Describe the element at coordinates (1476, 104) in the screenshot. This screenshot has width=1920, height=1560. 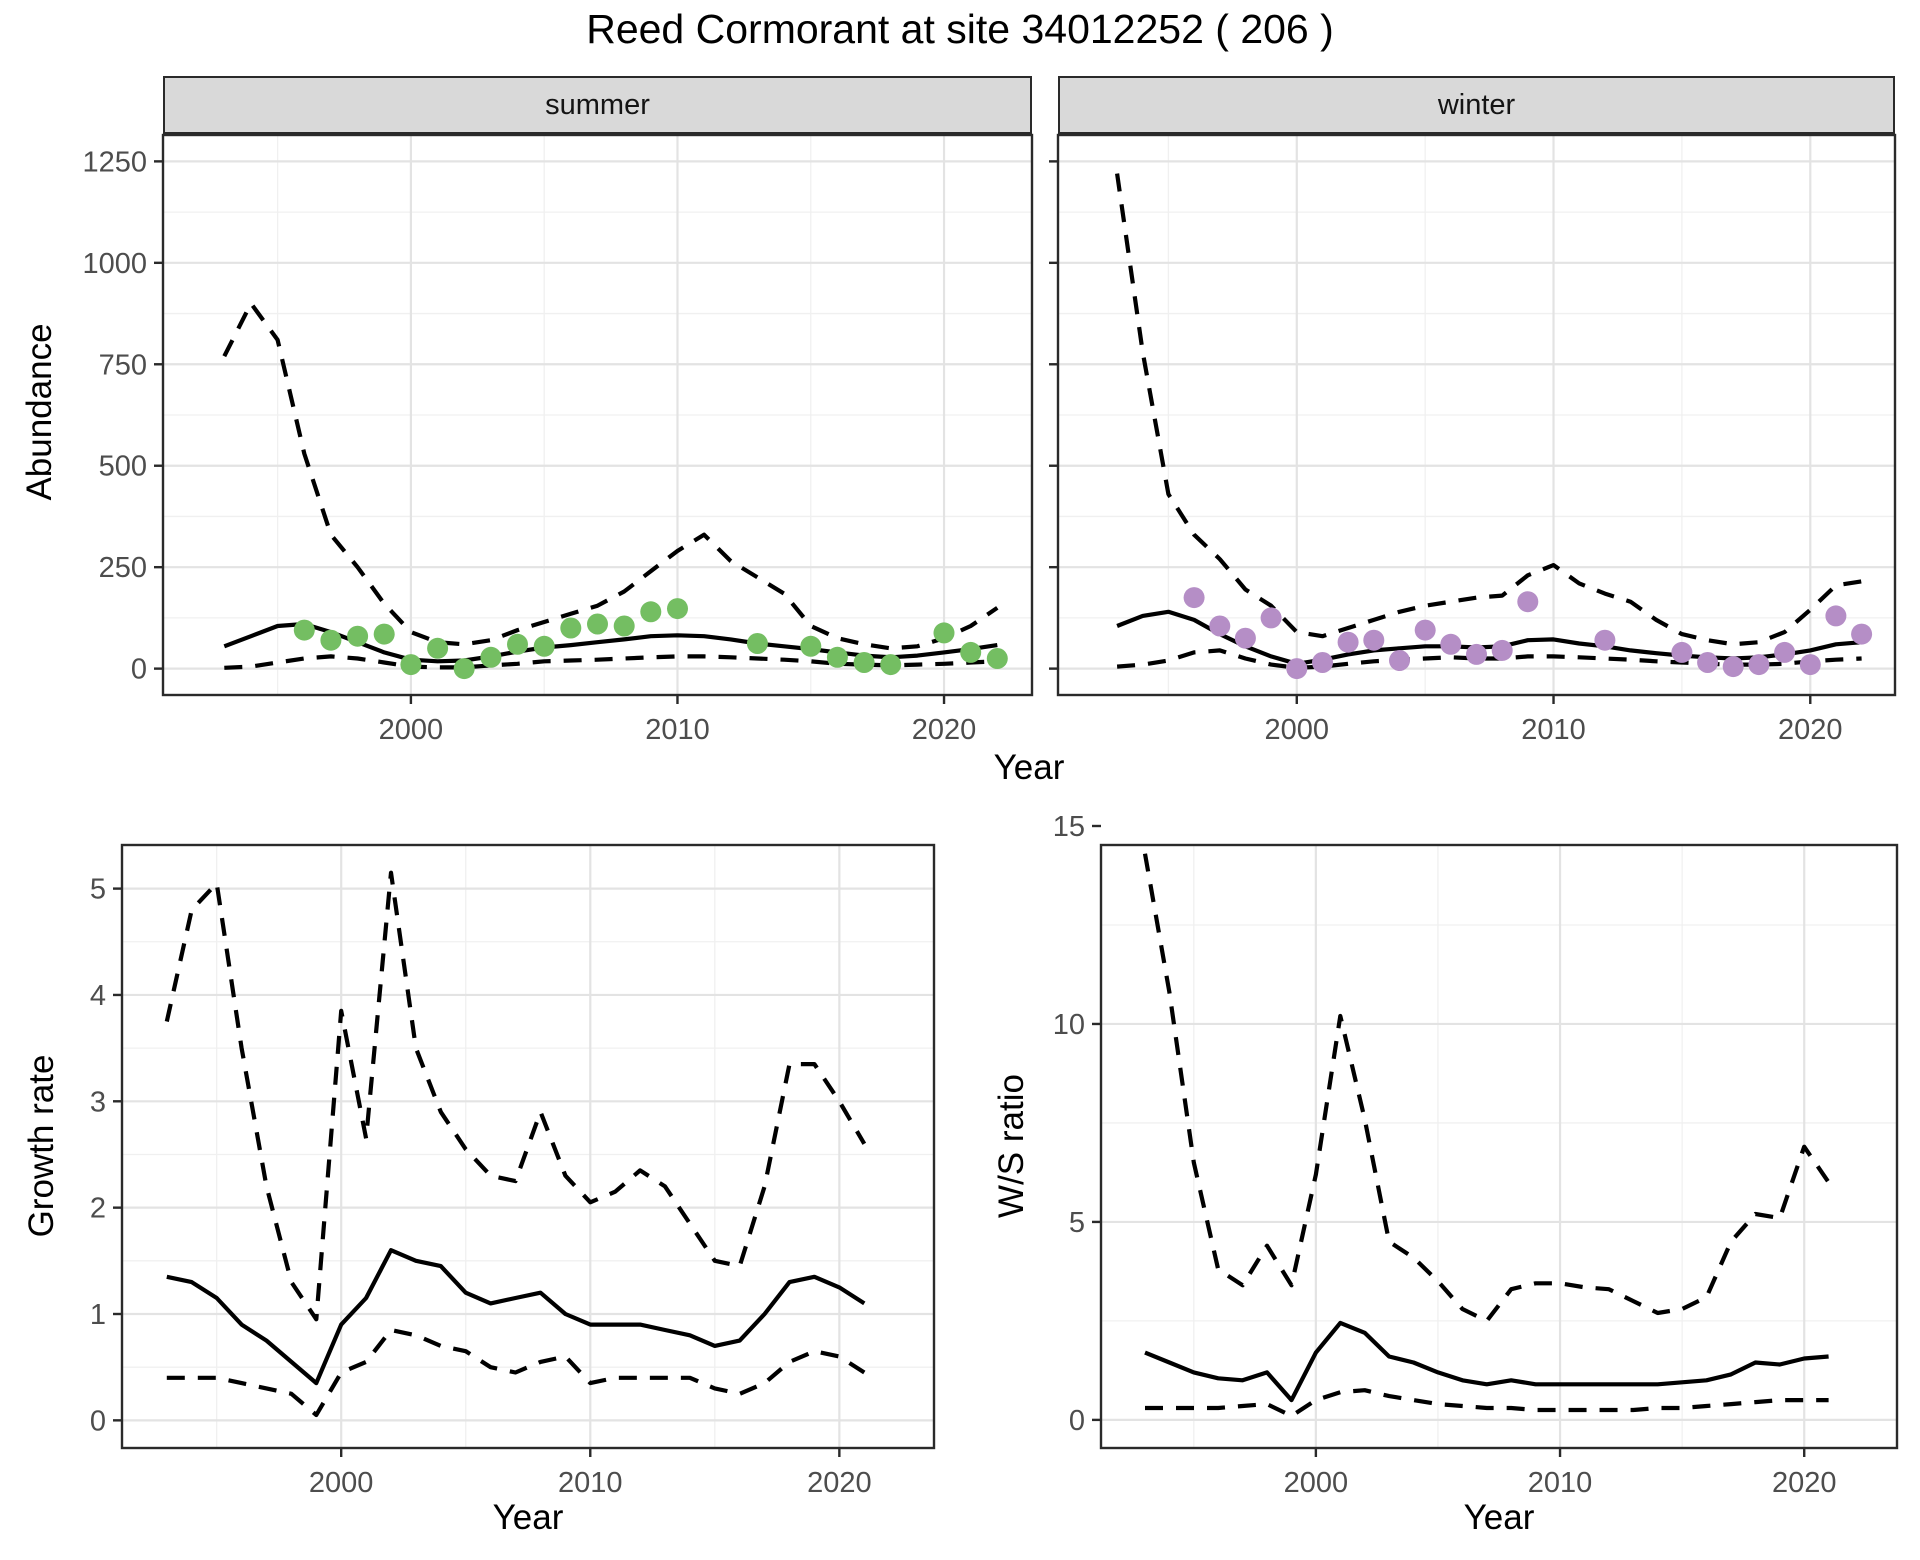
I see `facet-strip-winter-label: winter` at that location.